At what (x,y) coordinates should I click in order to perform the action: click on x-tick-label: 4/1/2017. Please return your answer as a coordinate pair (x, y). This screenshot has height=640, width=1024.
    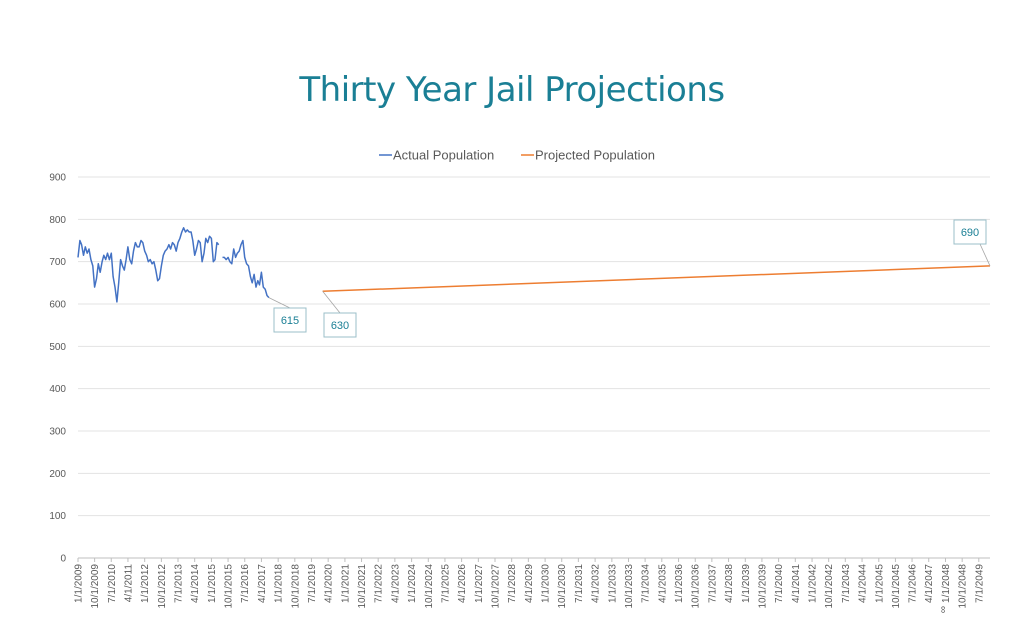
    Looking at the image, I should click on (262, 583).